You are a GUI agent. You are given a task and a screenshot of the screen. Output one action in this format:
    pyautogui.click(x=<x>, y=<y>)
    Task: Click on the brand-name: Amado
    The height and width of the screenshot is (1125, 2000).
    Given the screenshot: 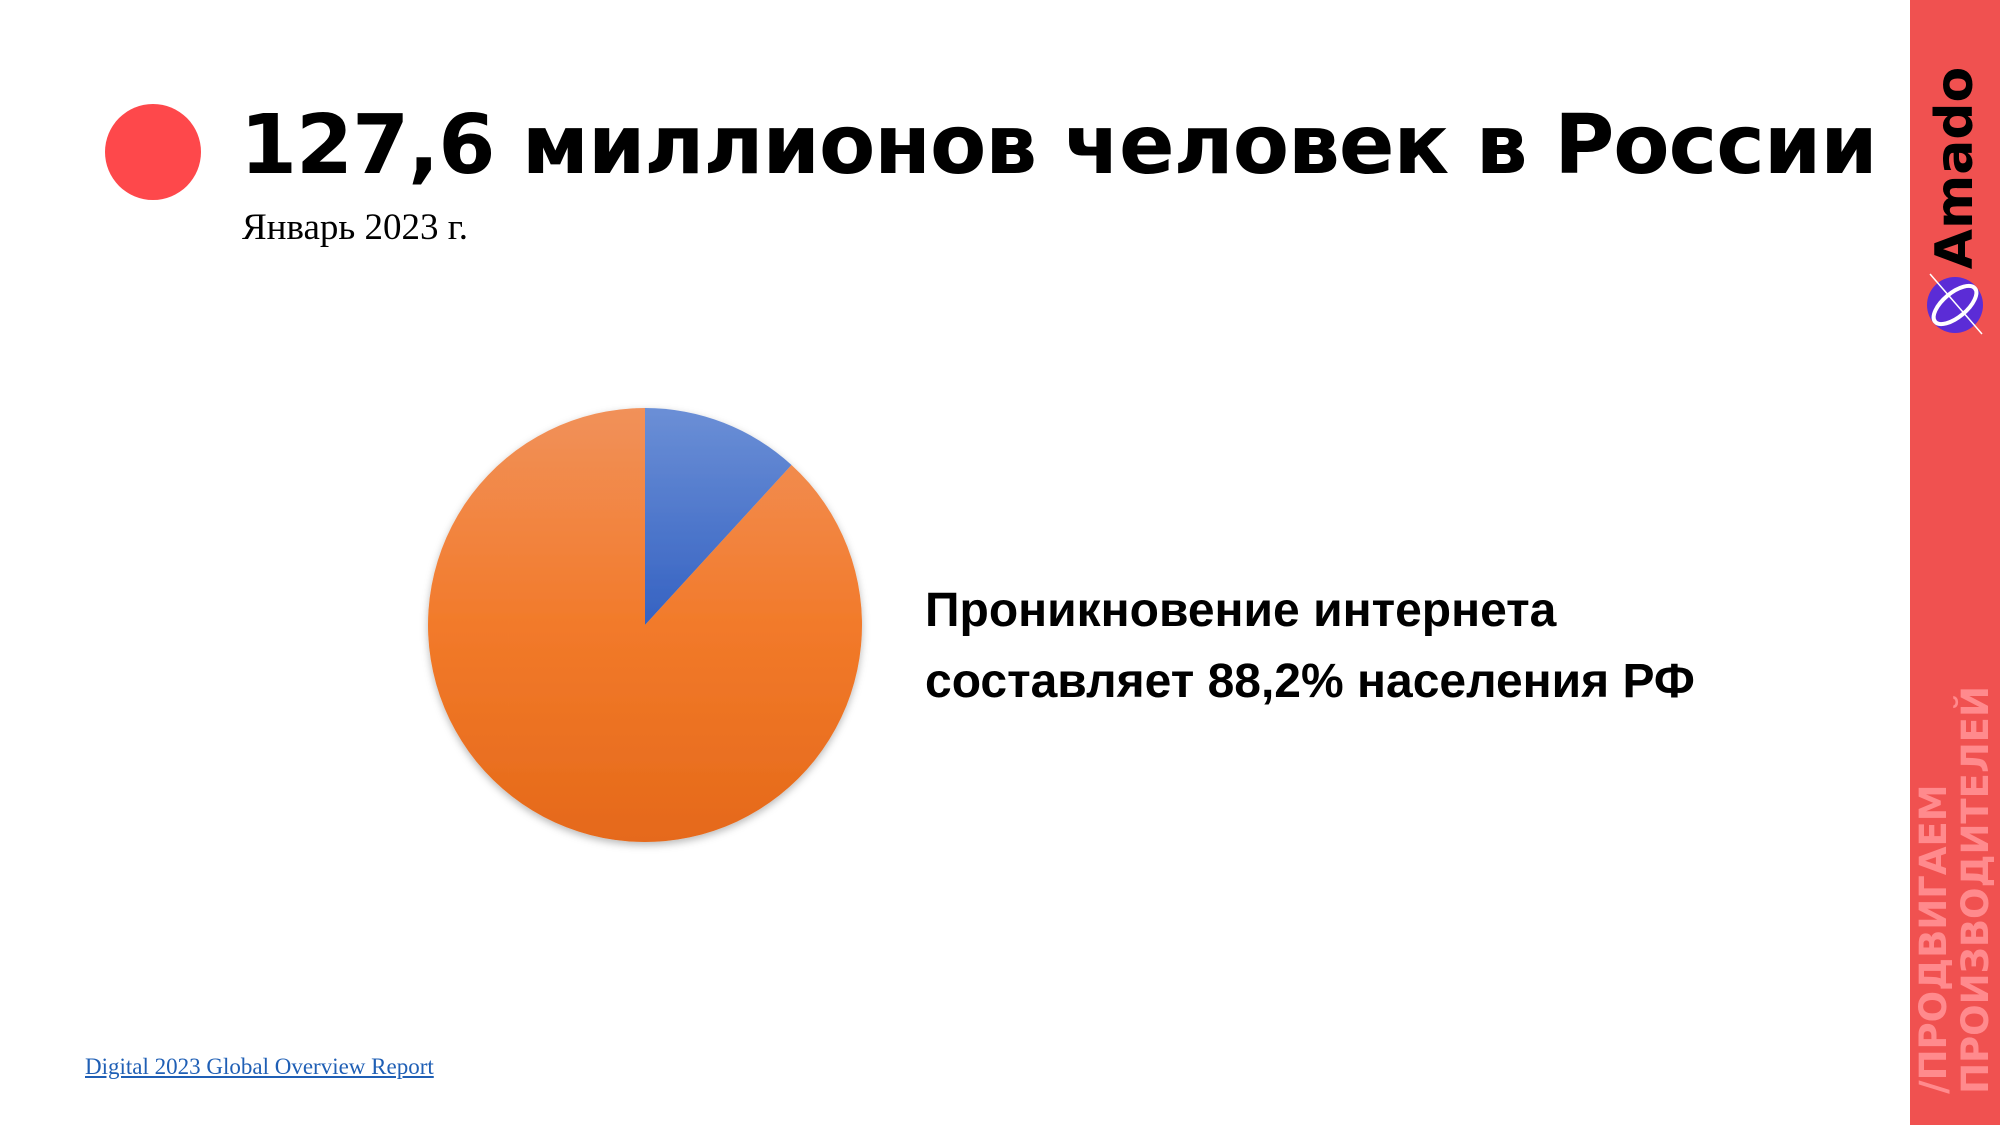 What is the action you would take?
    pyautogui.click(x=1955, y=168)
    